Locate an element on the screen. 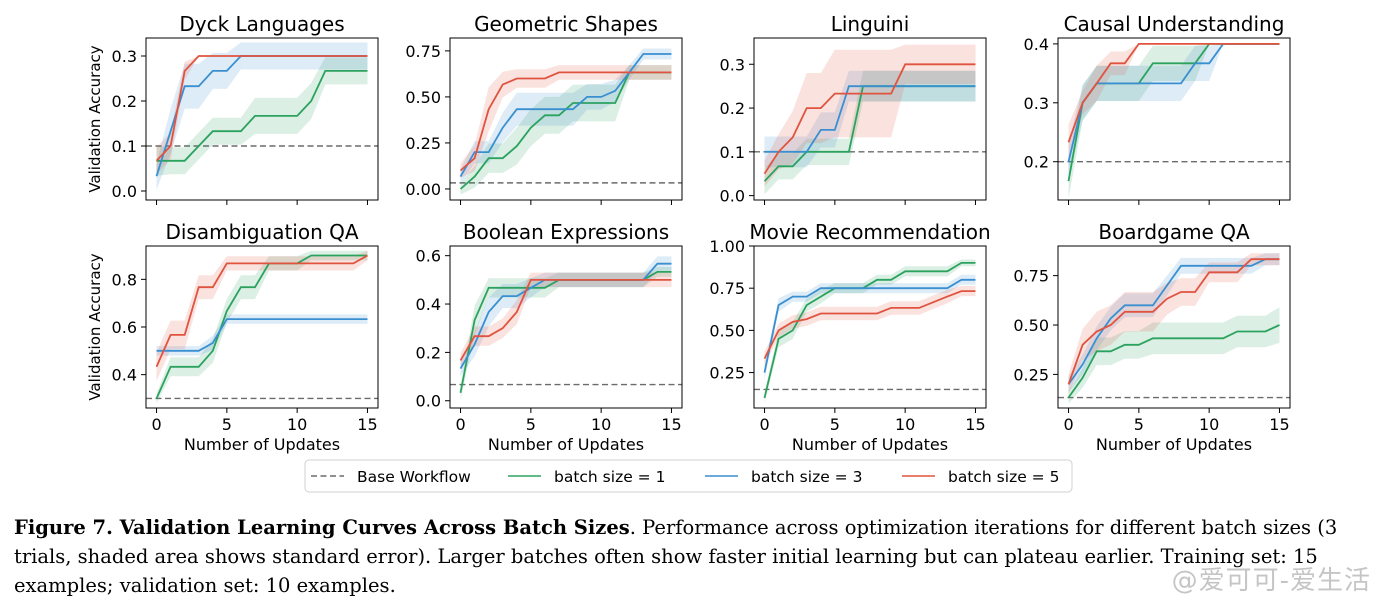  subplot-title: Boolean Expressions is located at coordinates (566, 232).